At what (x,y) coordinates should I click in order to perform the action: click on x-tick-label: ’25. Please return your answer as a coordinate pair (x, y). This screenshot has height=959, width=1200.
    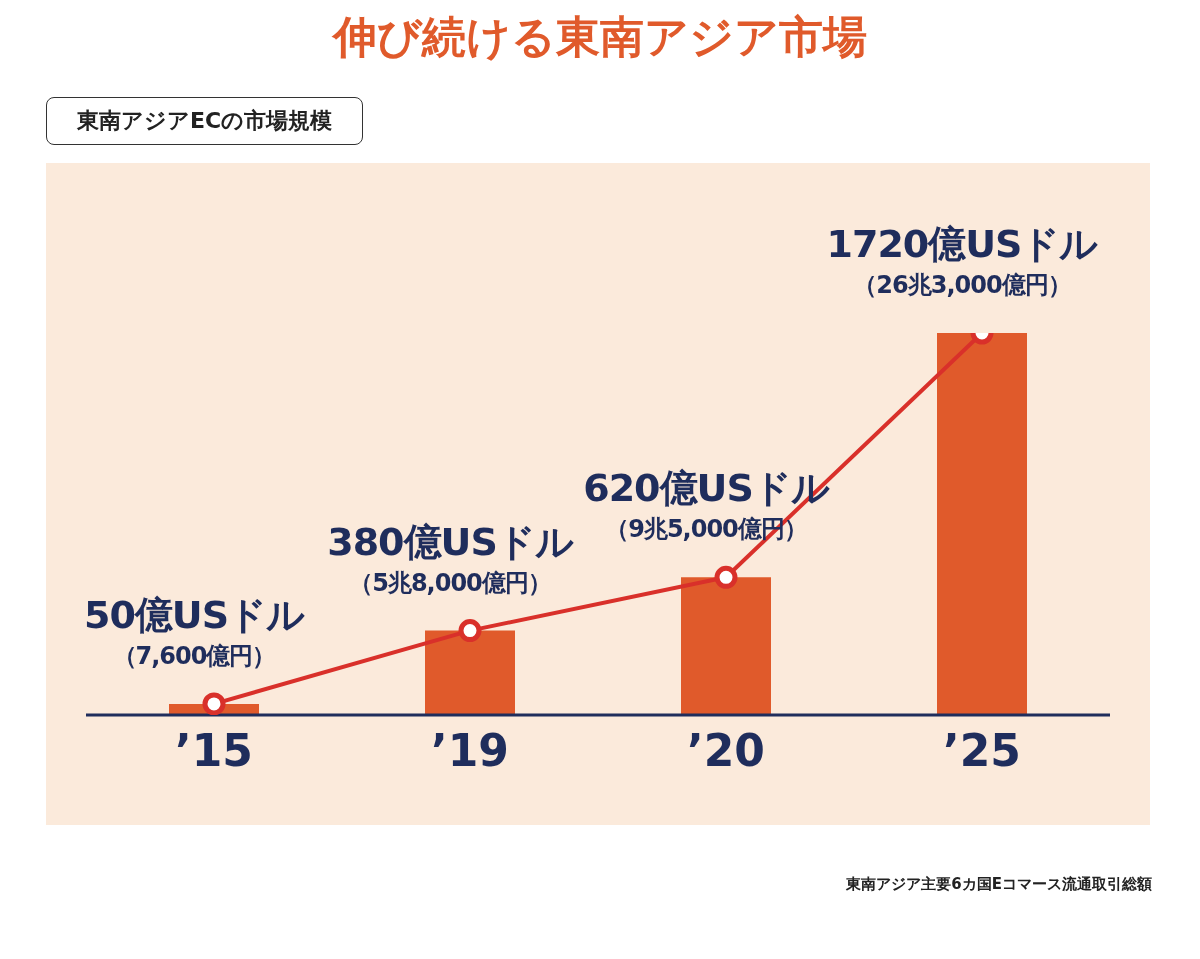
    Looking at the image, I should click on (982, 751).